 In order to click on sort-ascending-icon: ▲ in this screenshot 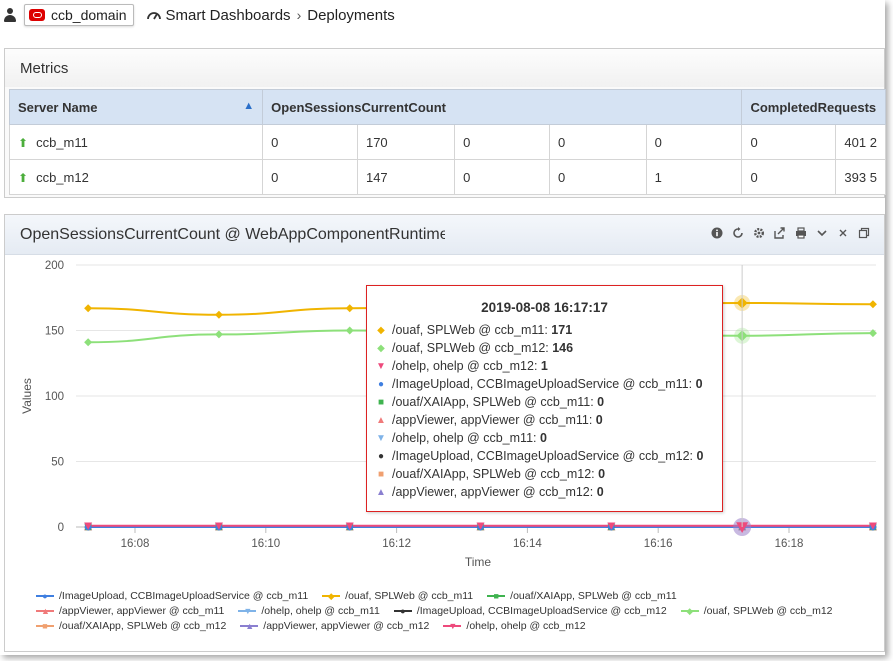, I will do `click(249, 105)`.